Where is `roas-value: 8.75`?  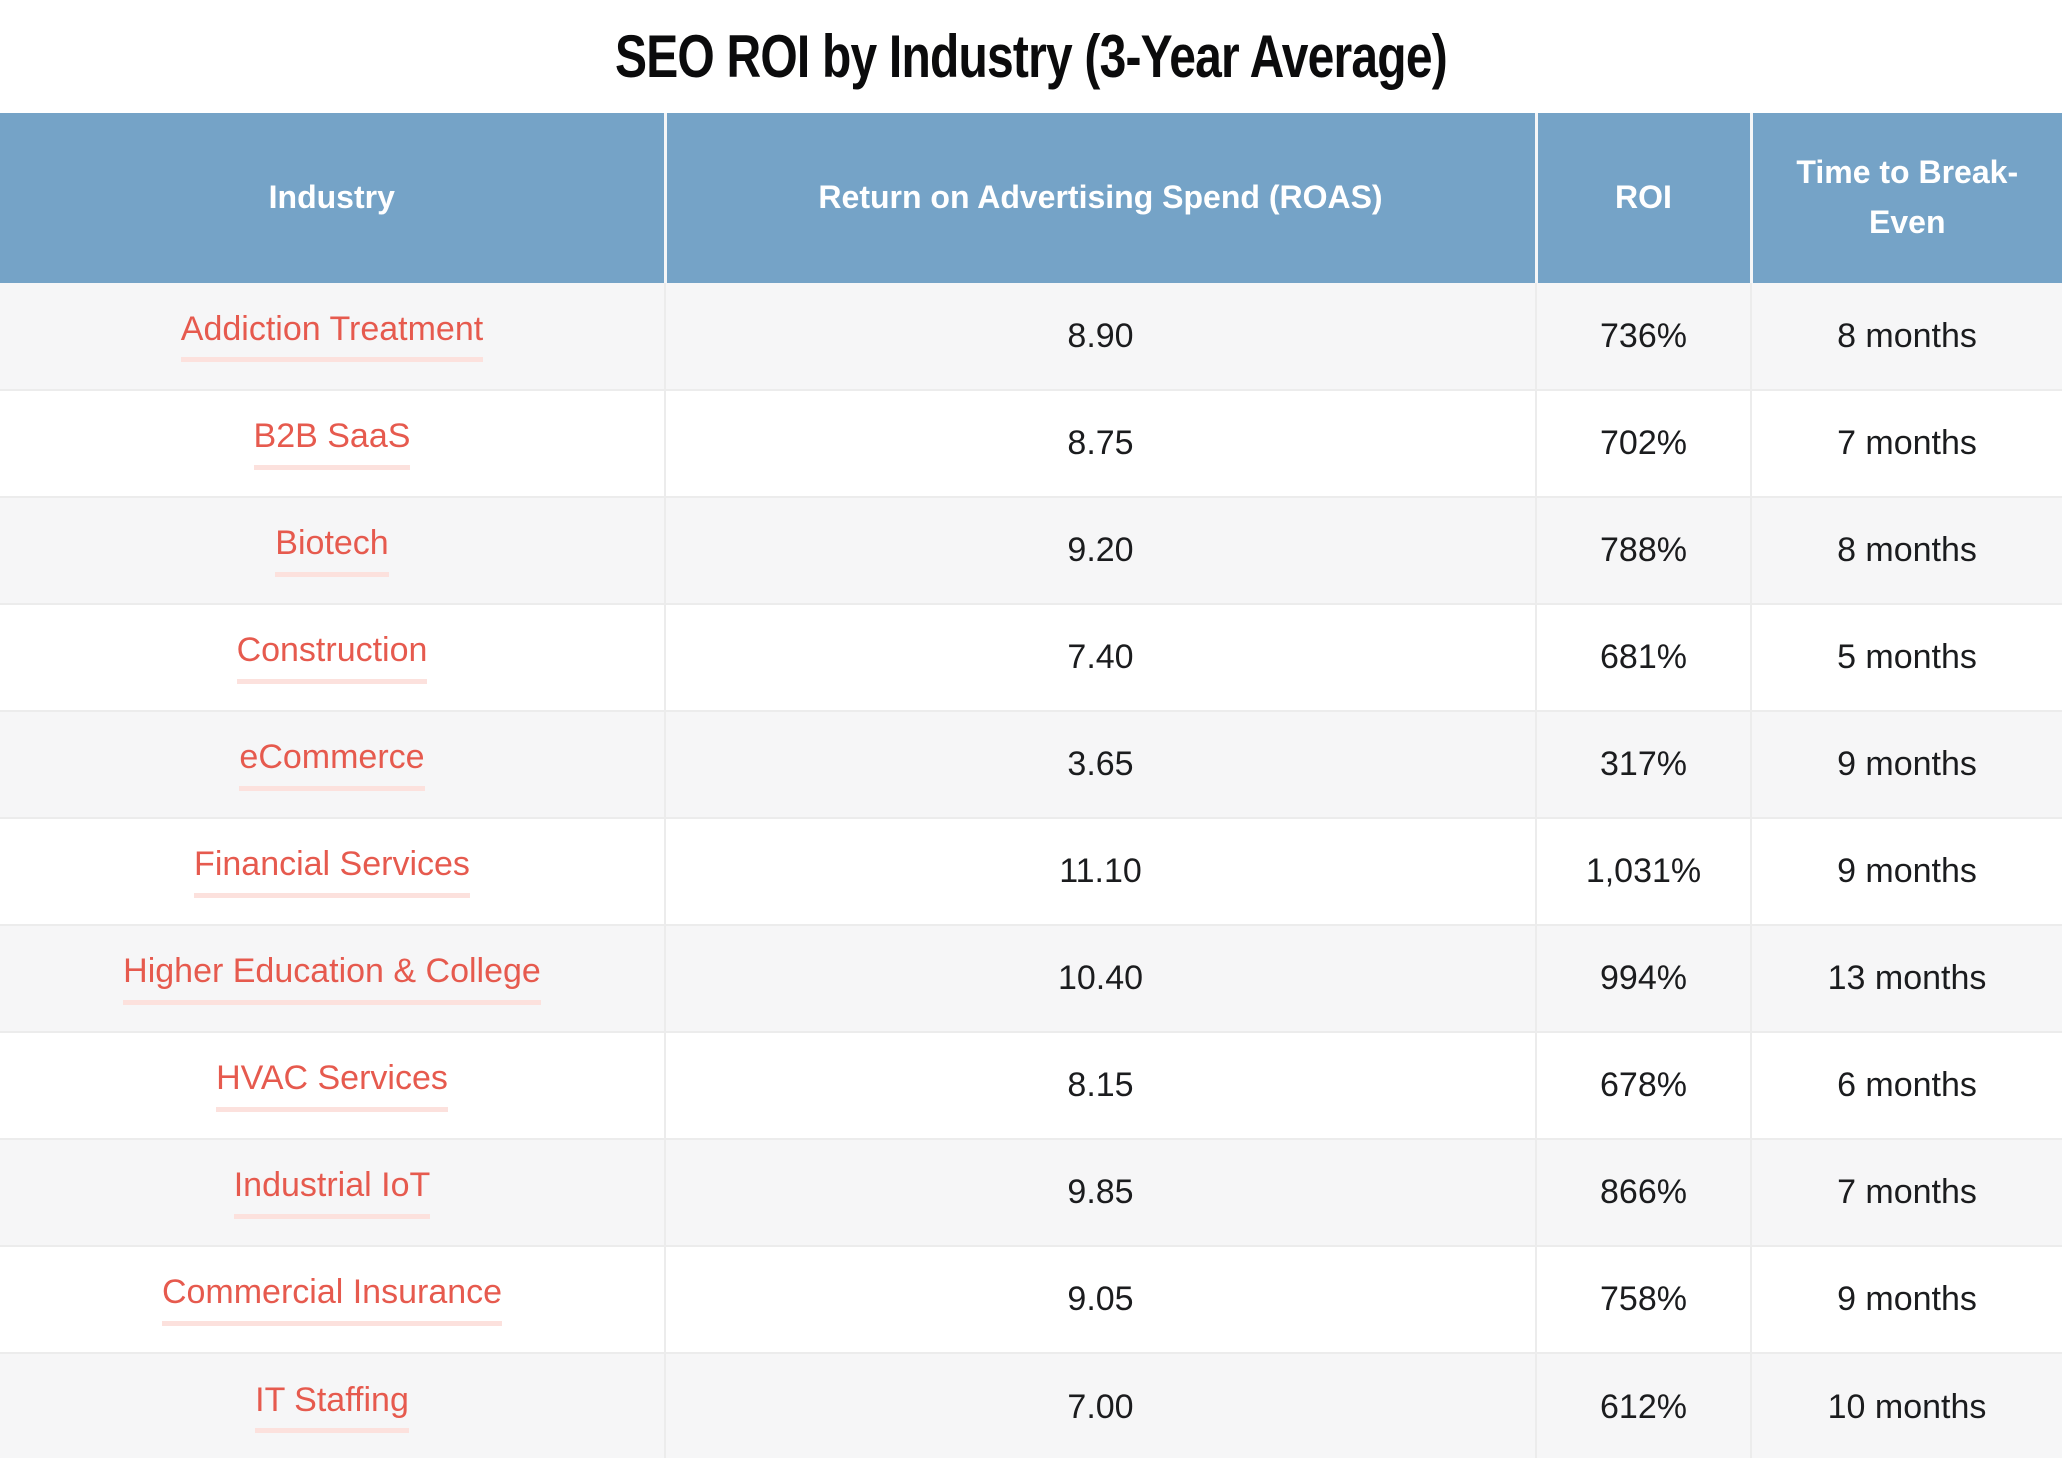
roas-value: 8.75 is located at coordinates (1100, 443).